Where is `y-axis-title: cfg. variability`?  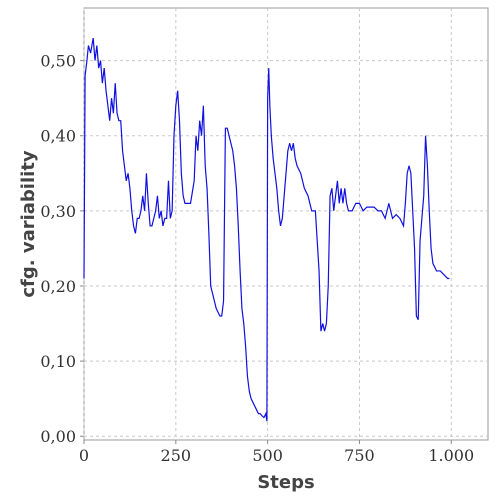 y-axis-title: cfg. variability is located at coordinates (28, 224).